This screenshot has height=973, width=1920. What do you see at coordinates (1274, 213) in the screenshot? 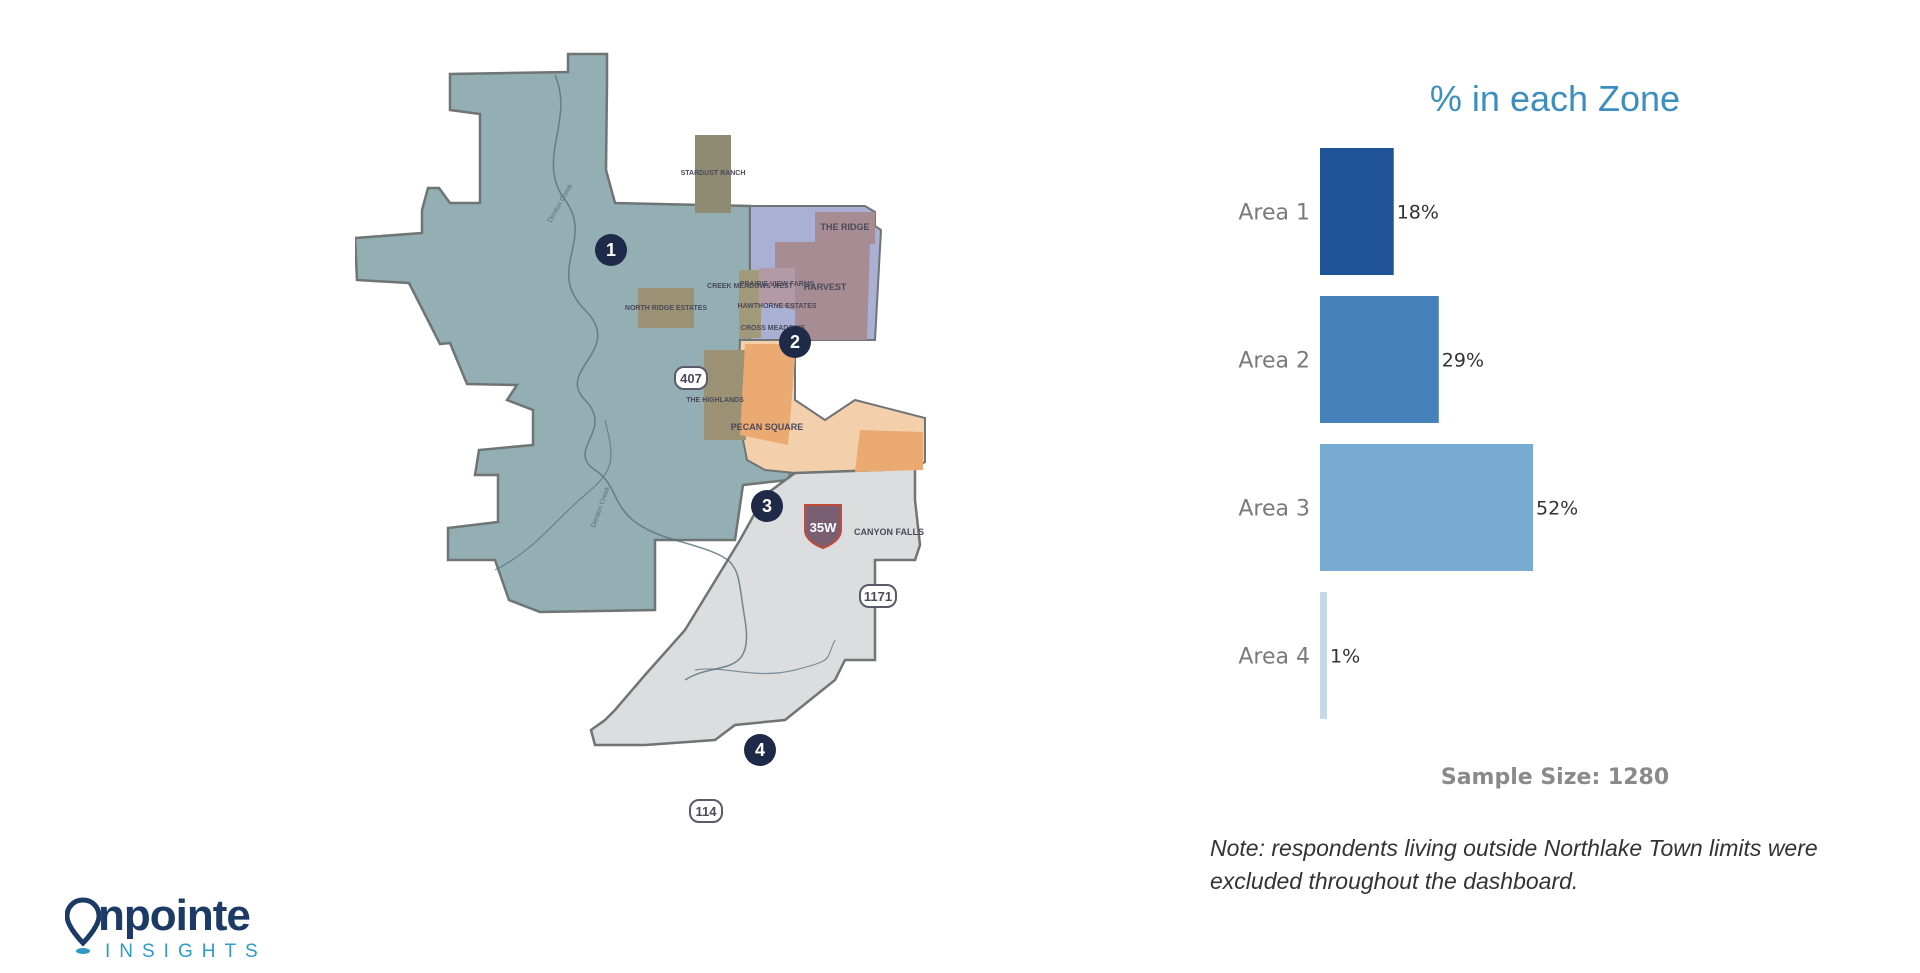
I see `category-label-1: Area 1` at bounding box center [1274, 213].